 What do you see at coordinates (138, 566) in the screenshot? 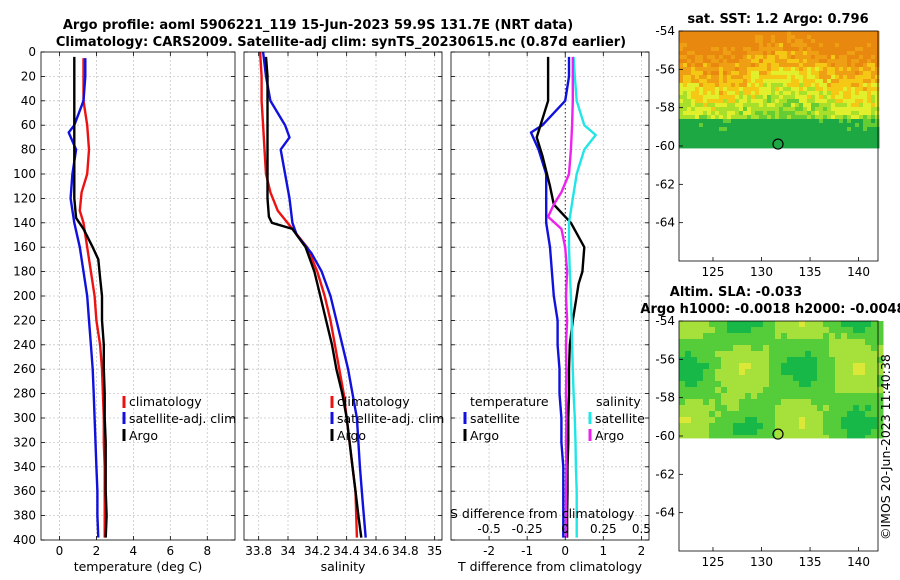
I see `x-axis-label: temperature (deg C)` at bounding box center [138, 566].